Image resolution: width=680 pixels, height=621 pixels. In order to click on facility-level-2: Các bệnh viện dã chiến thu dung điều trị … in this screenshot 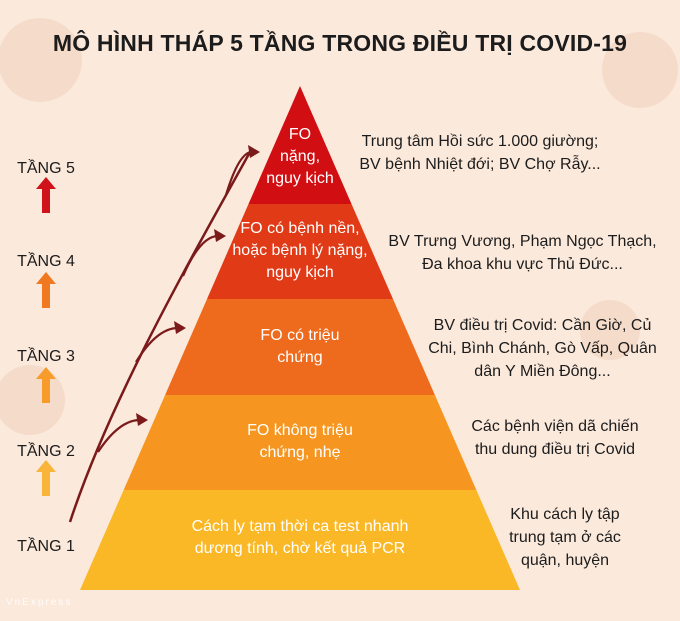, I will do `click(555, 438)`.